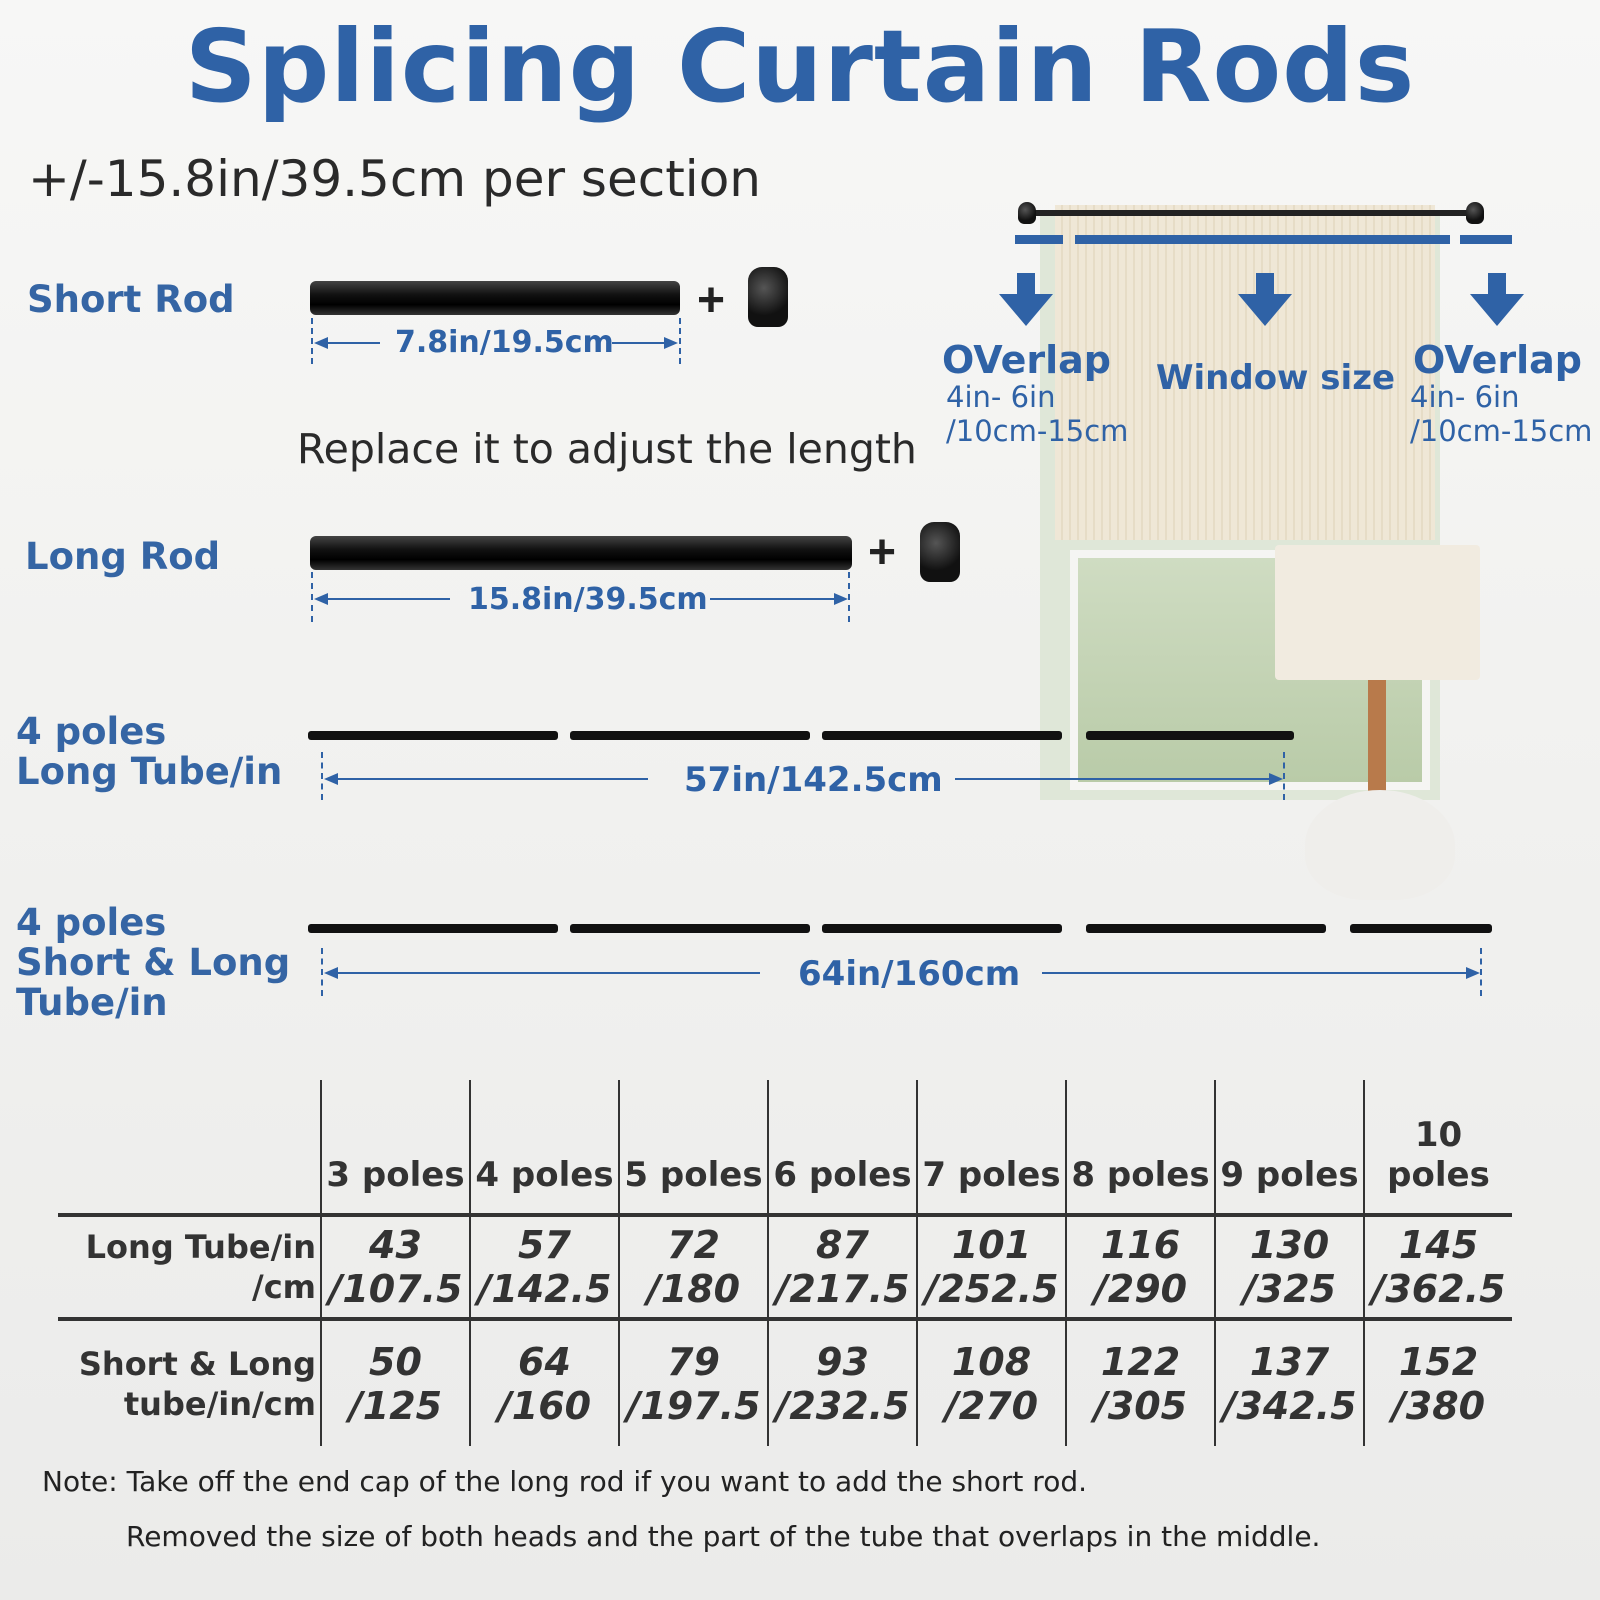  I want to click on table-cell: 116/290, so click(1140, 1266).